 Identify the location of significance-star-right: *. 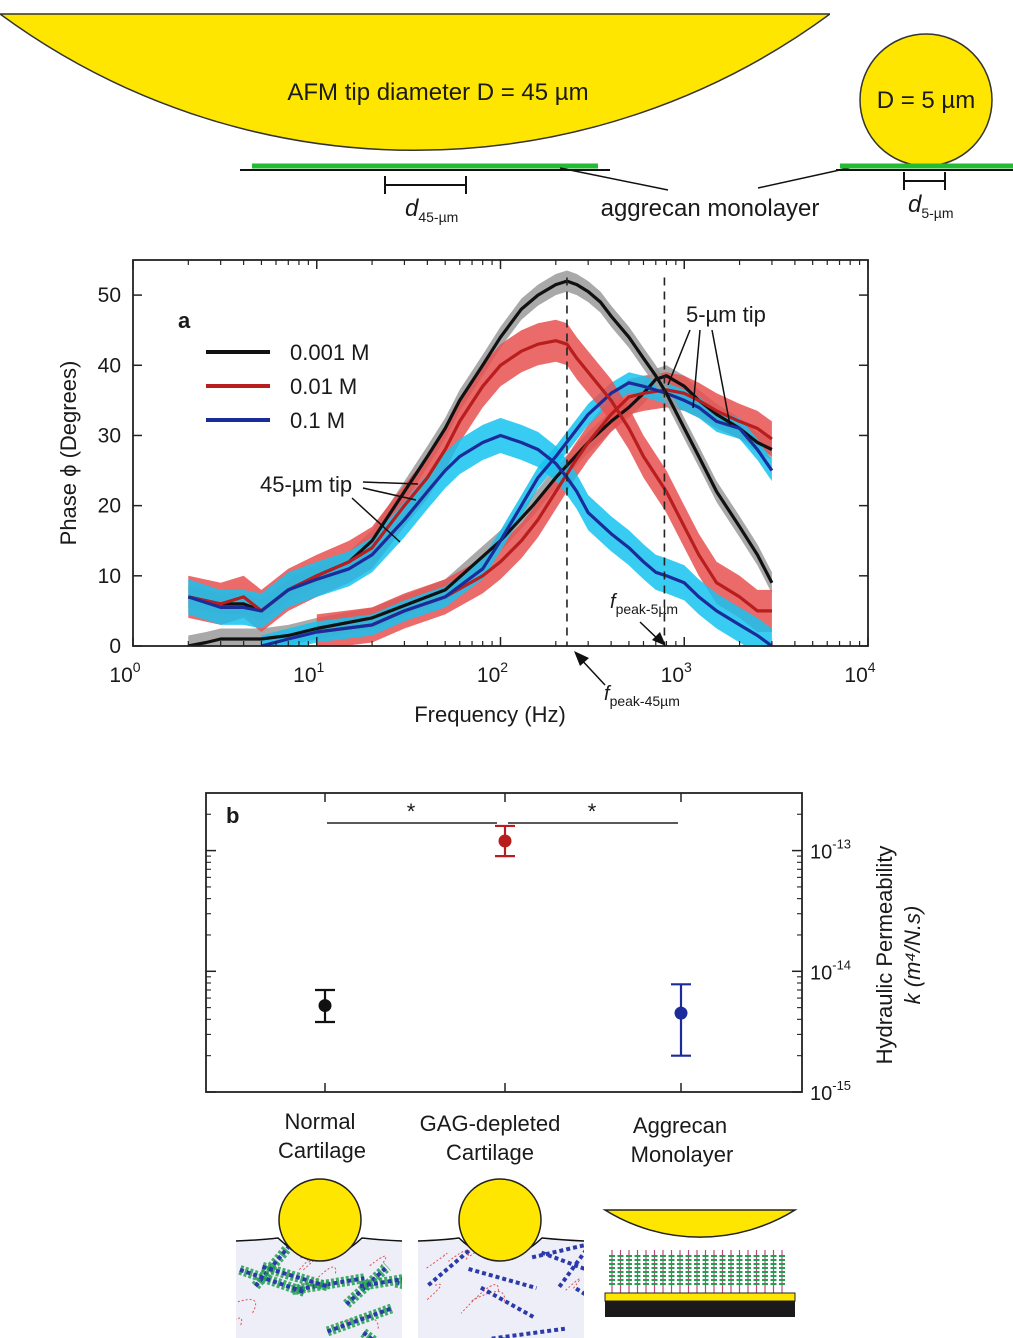
(592, 811).